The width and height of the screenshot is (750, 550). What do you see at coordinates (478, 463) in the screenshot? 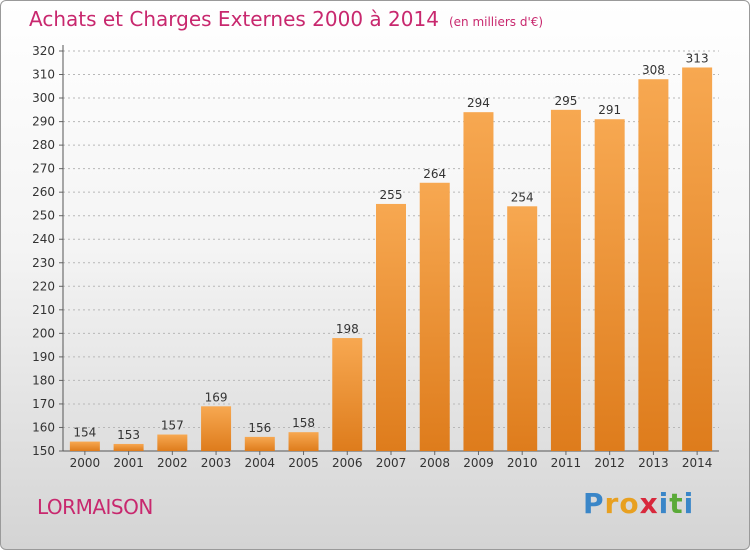
I see `x-tick-label: 2009` at bounding box center [478, 463].